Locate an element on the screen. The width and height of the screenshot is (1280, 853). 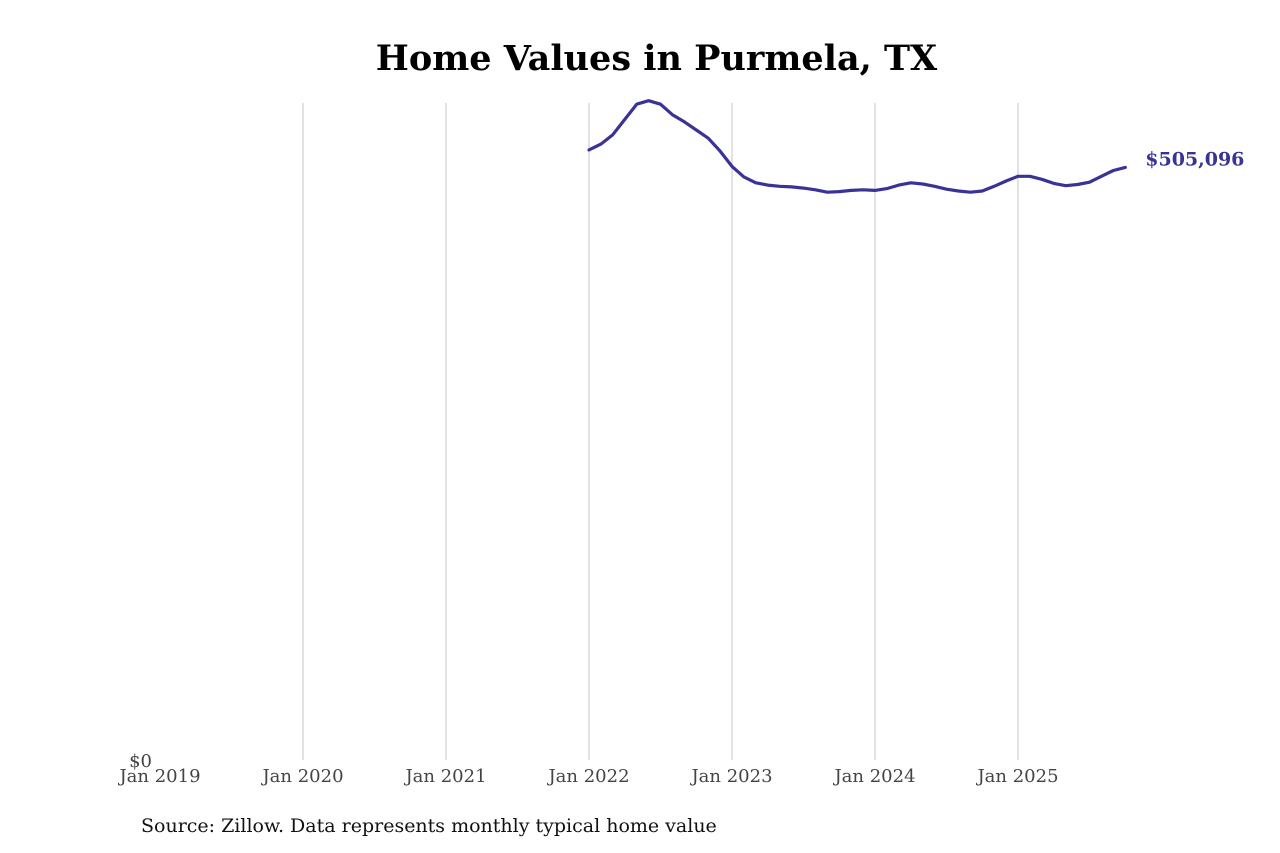
x-tick-label: Jan 2021 is located at coordinates (444, 776).